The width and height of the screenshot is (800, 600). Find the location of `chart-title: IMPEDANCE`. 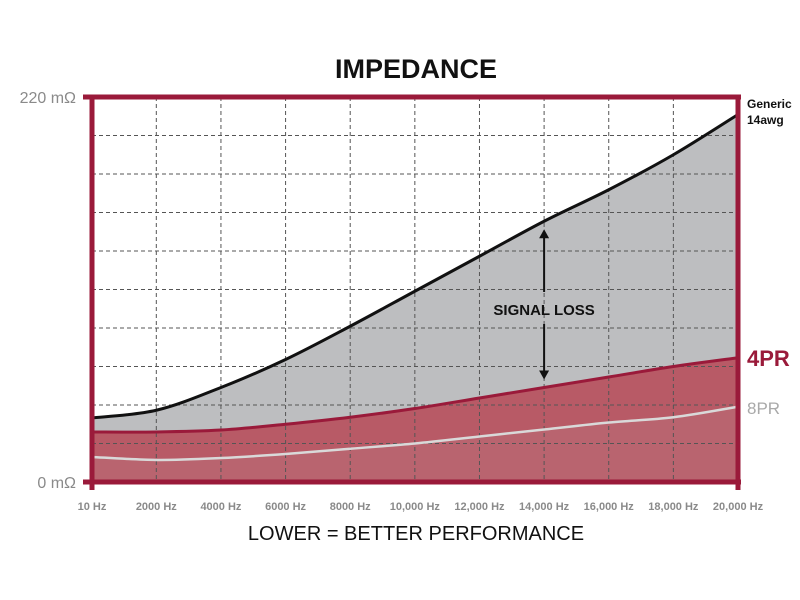

chart-title: IMPEDANCE is located at coordinates (416, 69).